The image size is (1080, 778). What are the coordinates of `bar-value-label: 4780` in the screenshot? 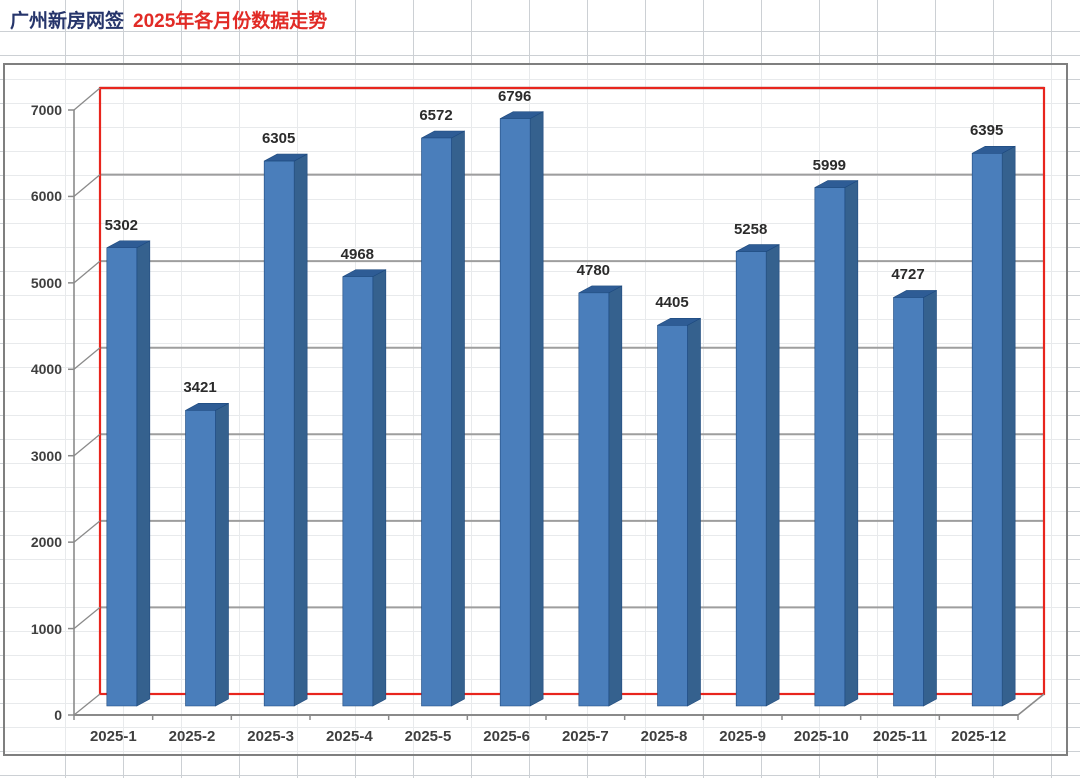 It's located at (593, 270).